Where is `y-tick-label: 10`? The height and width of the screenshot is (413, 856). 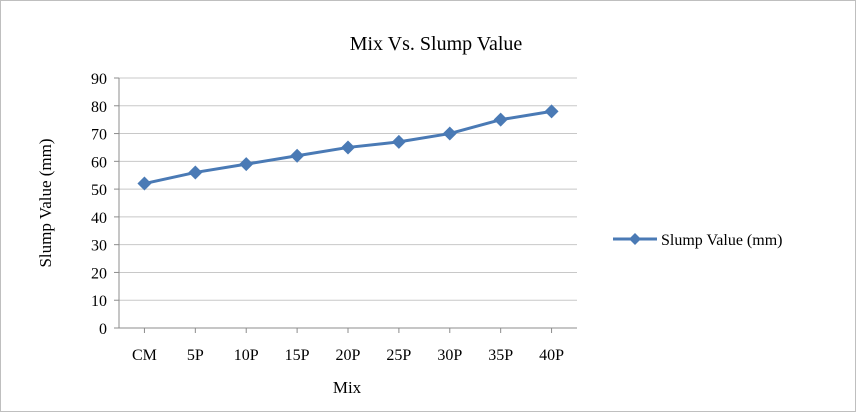
y-tick-label: 10 is located at coordinates (99, 301).